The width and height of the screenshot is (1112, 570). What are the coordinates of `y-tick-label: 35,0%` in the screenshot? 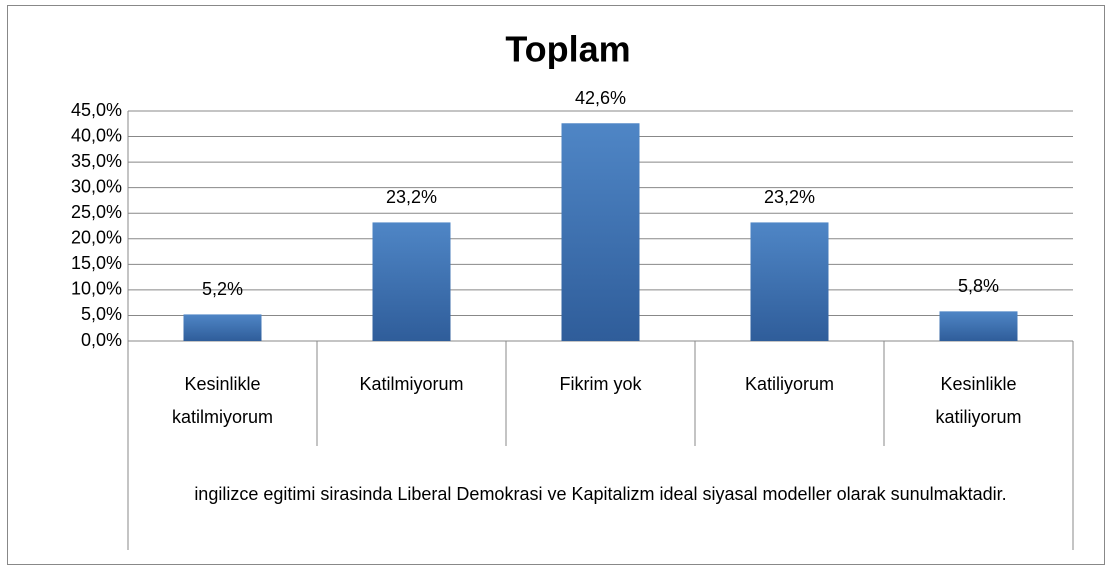 It's located at (96, 161).